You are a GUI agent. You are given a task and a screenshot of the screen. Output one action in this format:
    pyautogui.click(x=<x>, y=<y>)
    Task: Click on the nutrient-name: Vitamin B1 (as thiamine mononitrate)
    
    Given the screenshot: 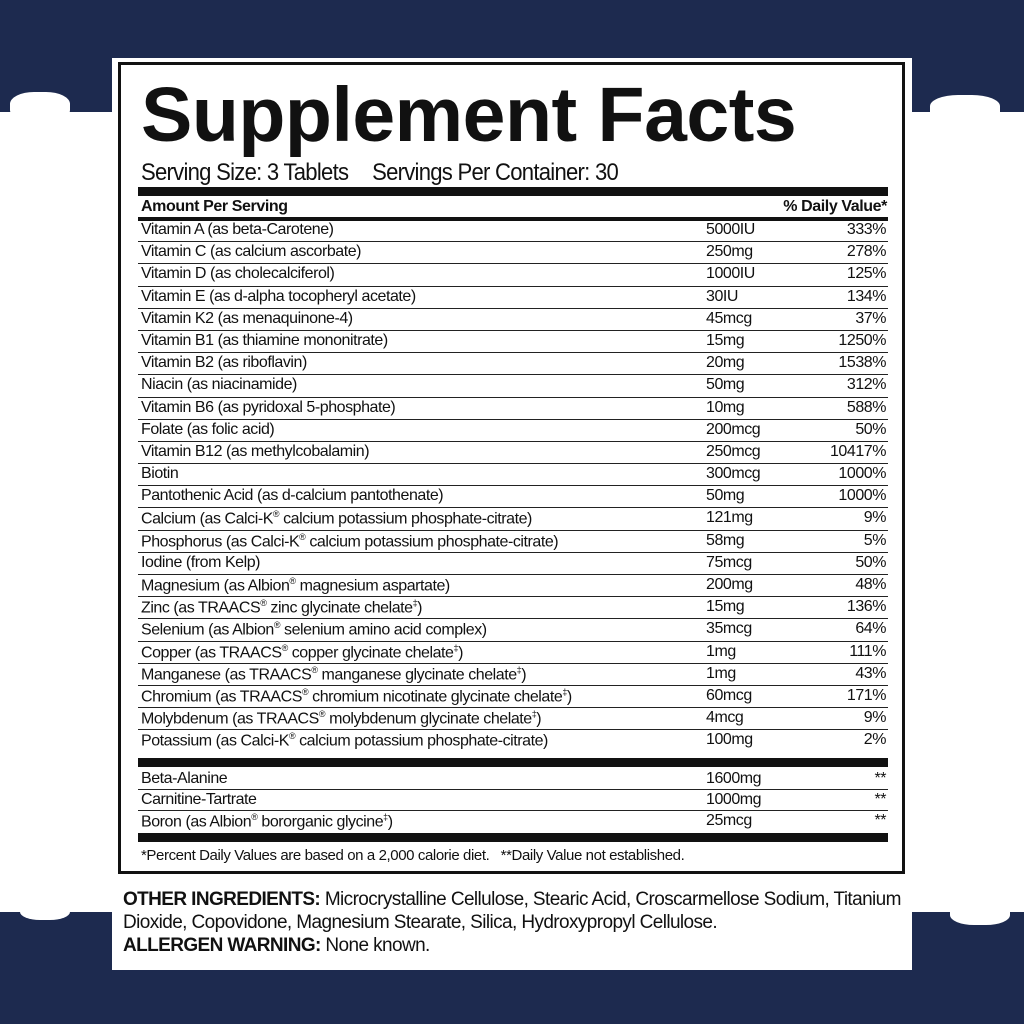 What is the action you would take?
    pyautogui.click(x=264, y=340)
    